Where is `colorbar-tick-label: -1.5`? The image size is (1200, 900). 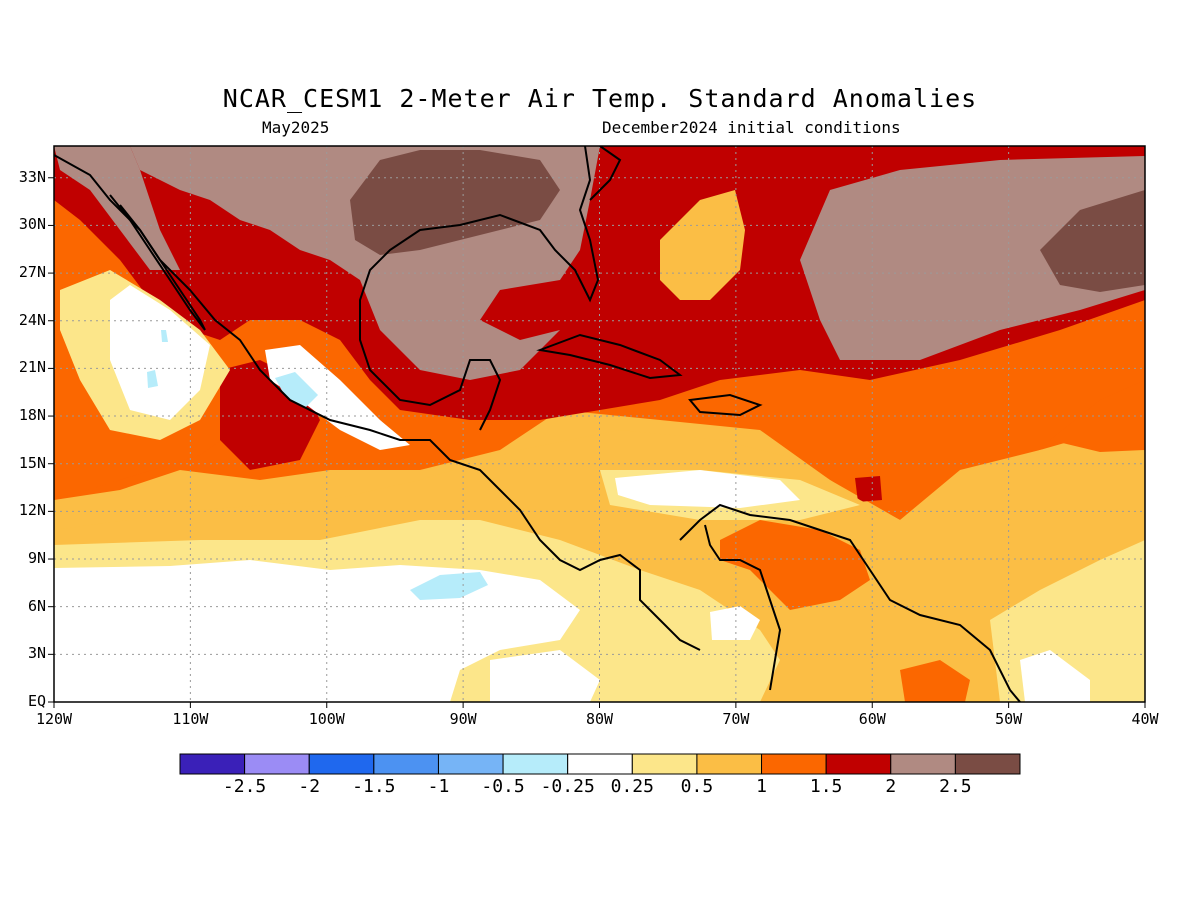 colorbar-tick-label: -1.5 is located at coordinates (374, 786).